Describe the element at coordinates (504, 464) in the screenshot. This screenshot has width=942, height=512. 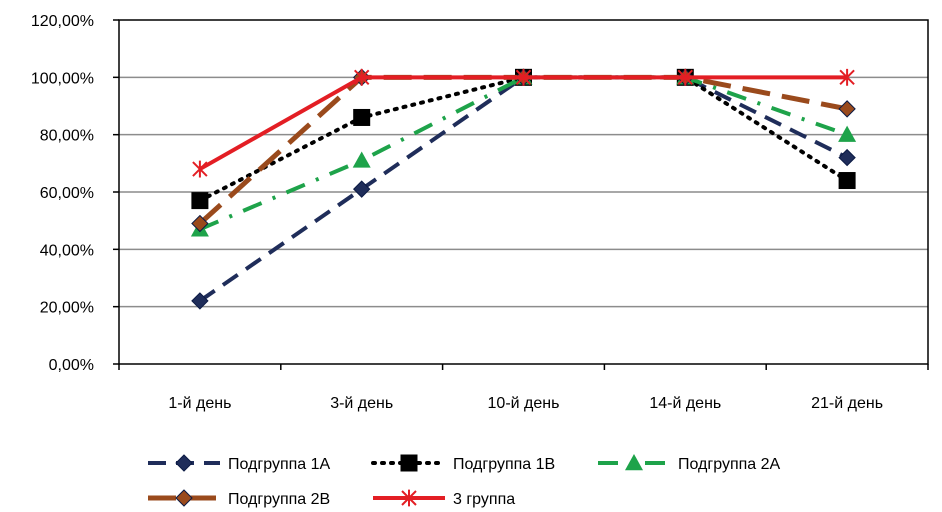
I see `legend-label: Подгруппа 1В` at that location.